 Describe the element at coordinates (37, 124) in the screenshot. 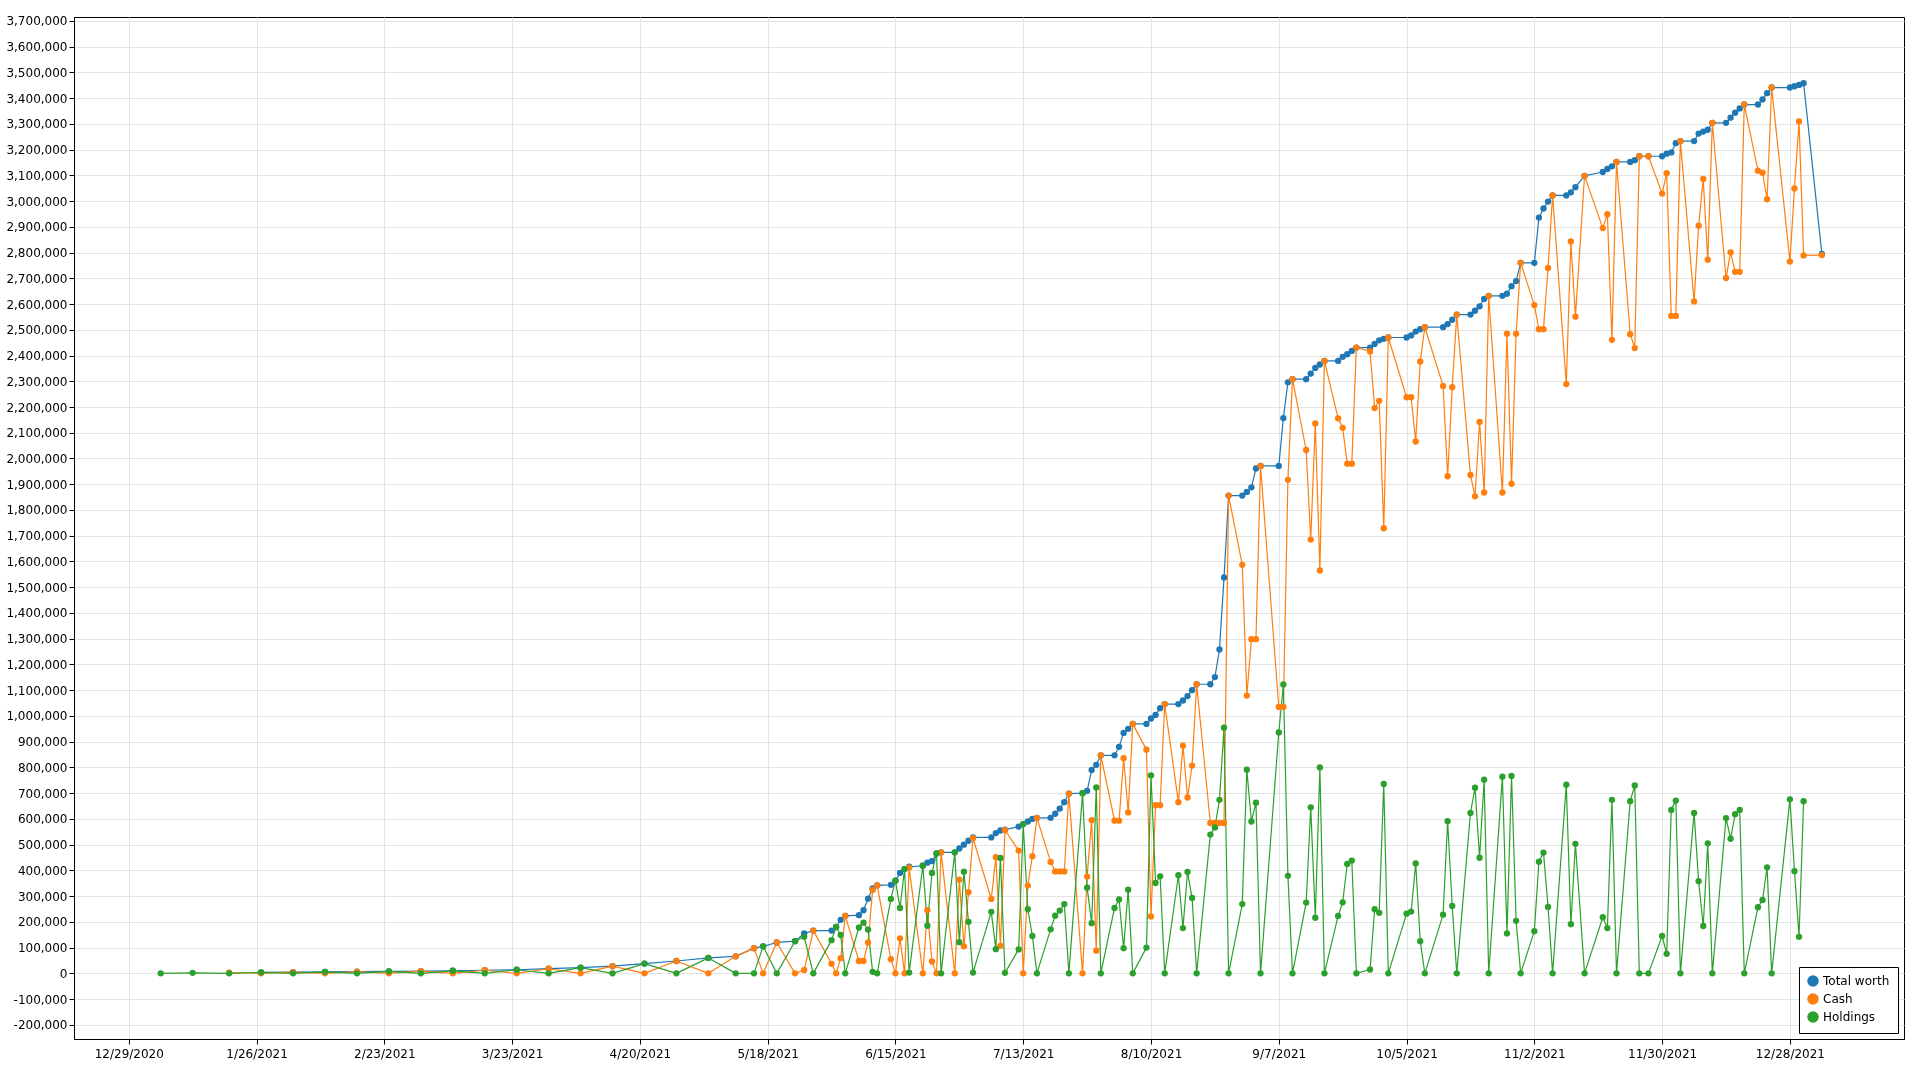

I see `y-tick-label: 3,300,000` at that location.